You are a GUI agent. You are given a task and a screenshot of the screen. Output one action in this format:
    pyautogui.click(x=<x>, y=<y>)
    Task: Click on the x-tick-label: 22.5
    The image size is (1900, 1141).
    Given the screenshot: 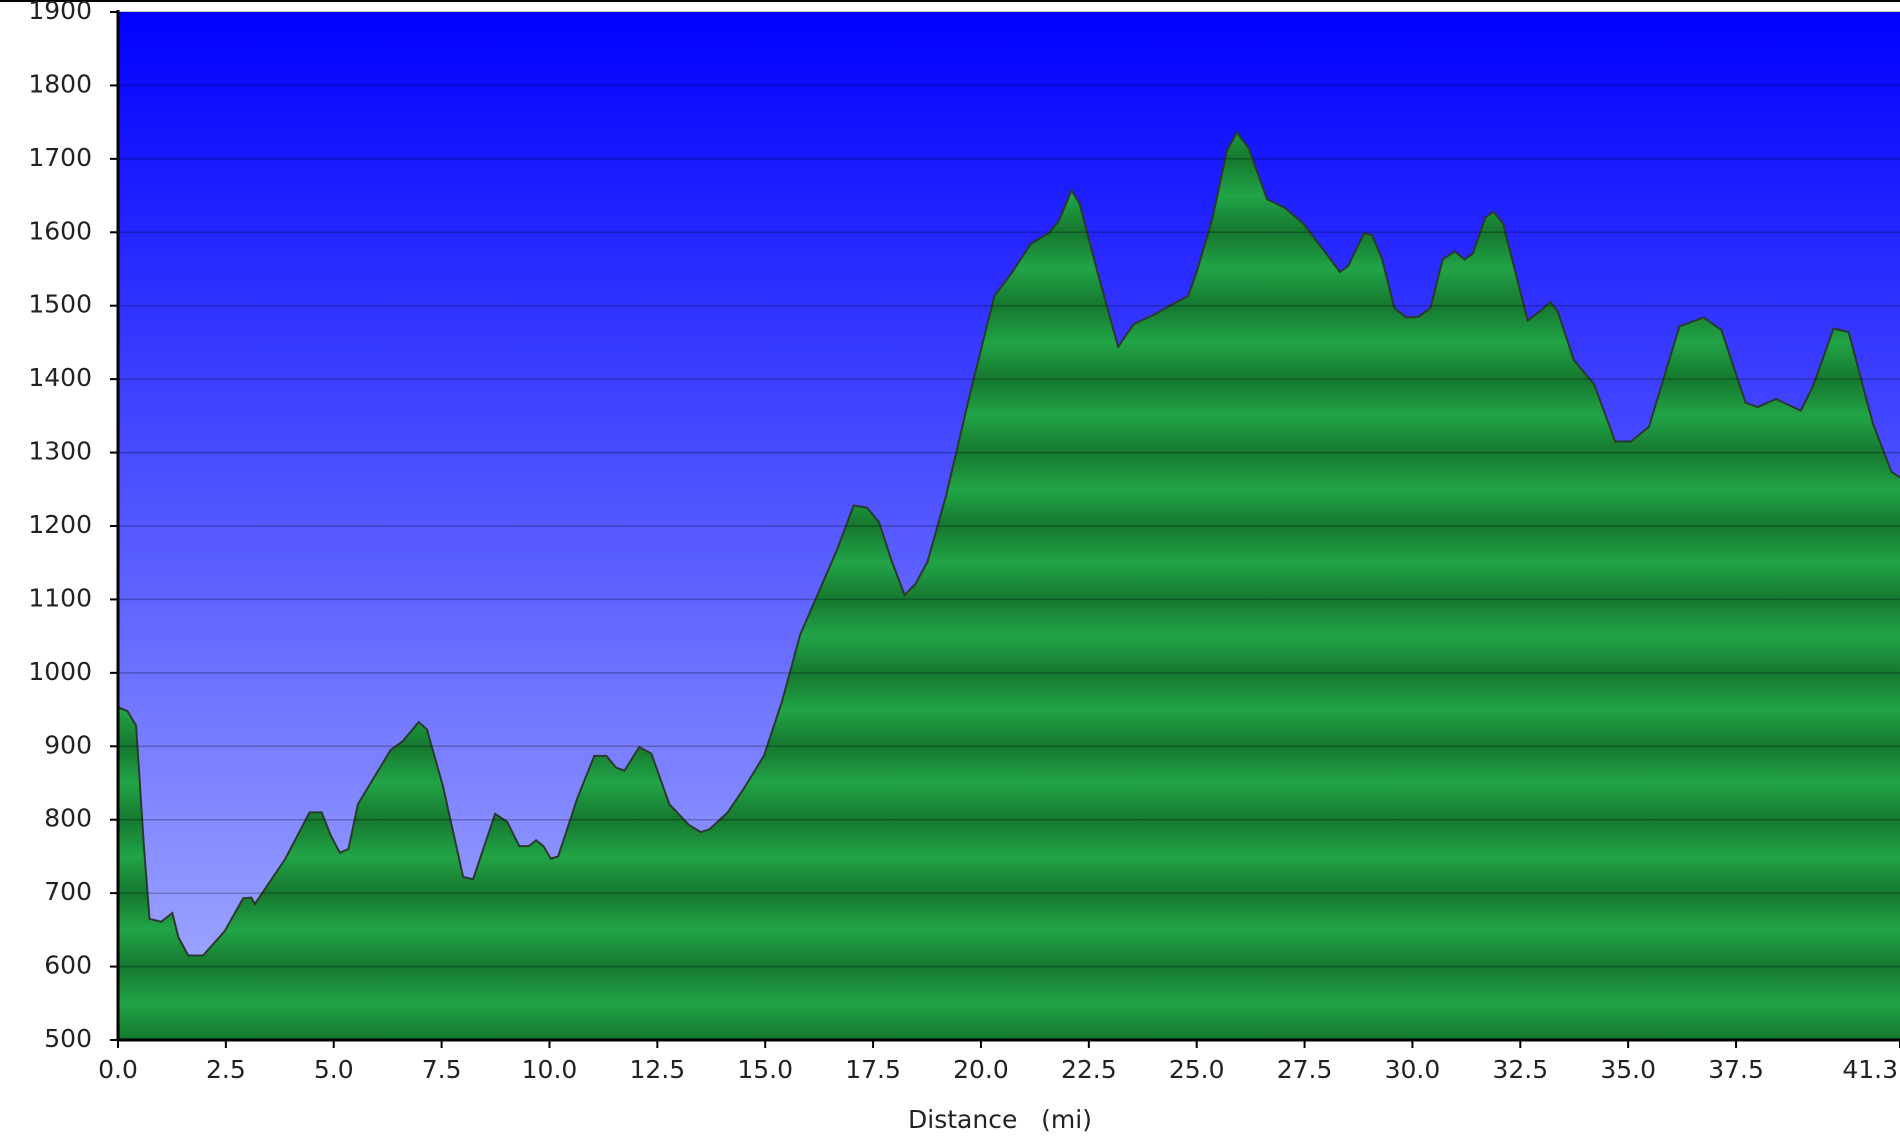 What is the action you would take?
    pyautogui.click(x=1089, y=1069)
    